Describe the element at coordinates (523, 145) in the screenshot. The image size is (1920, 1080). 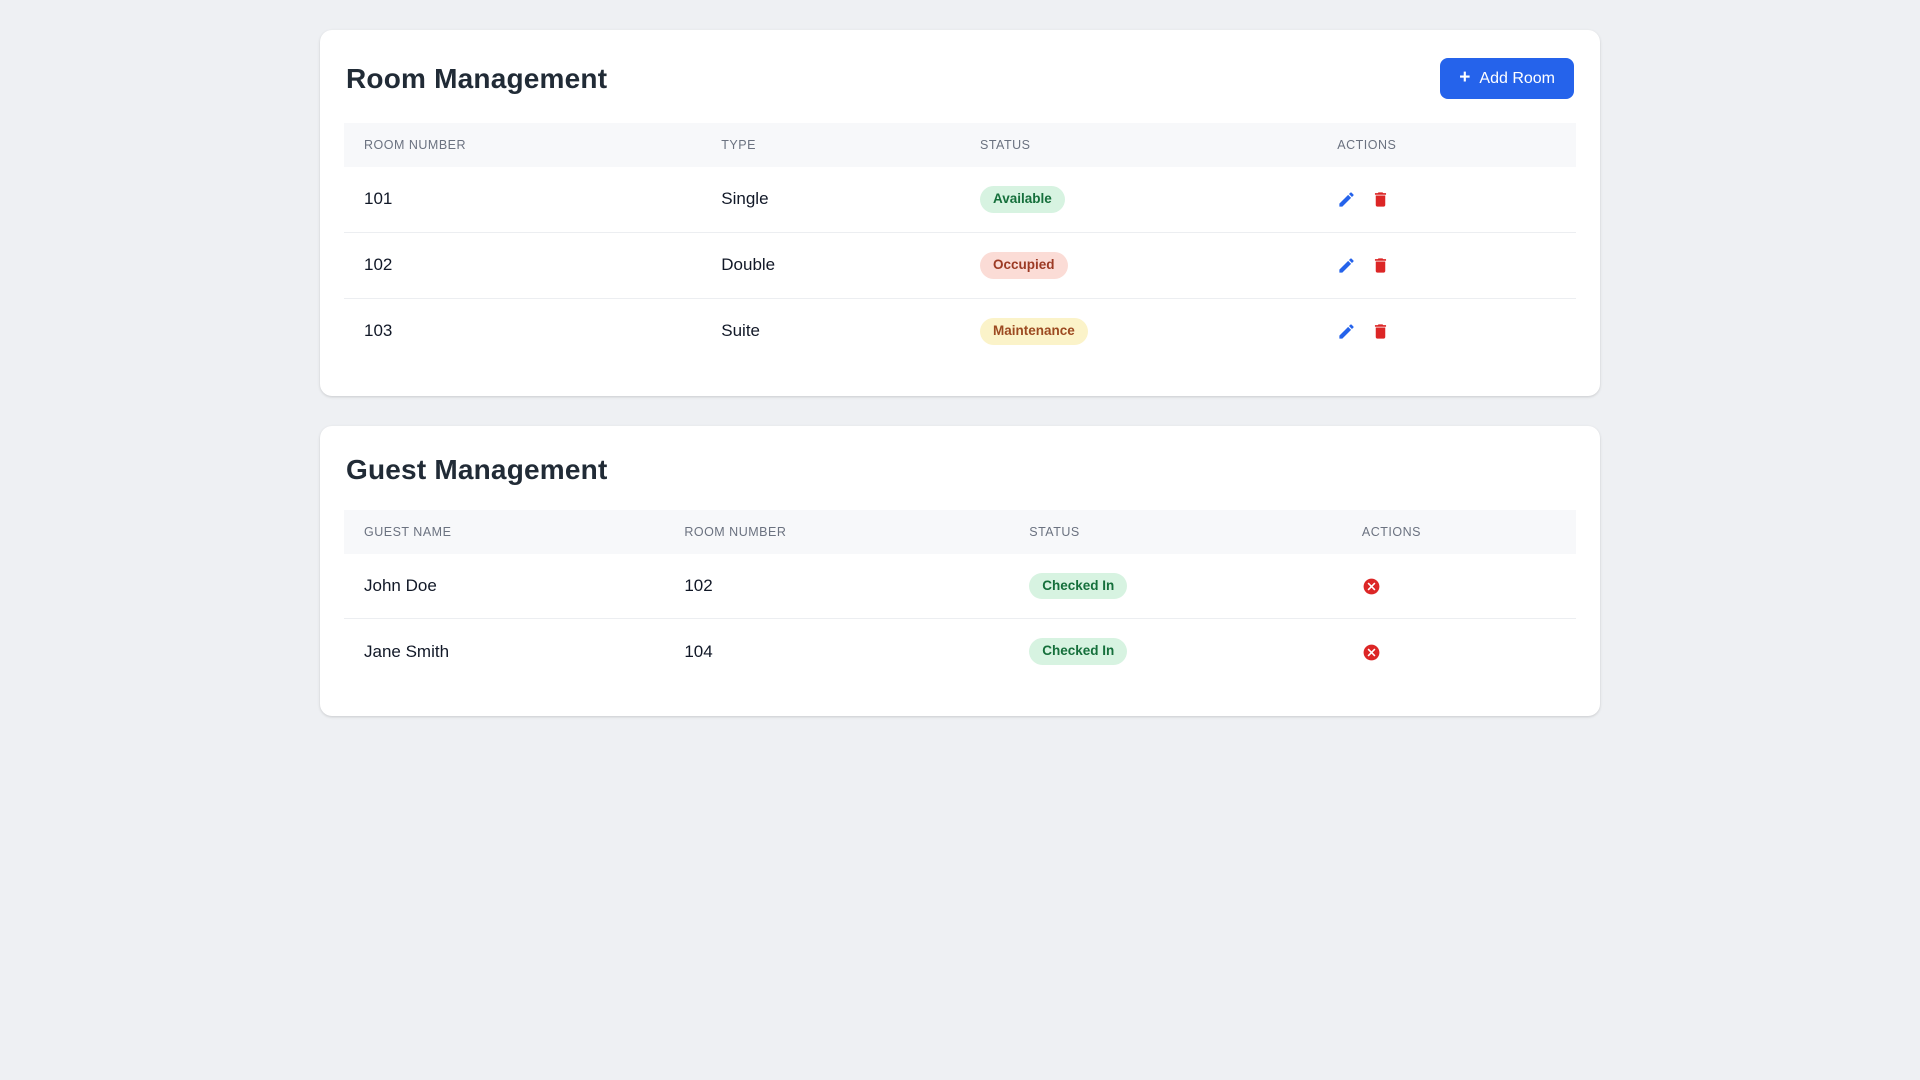
I see `room-table-header-room-number: Room Number` at that location.